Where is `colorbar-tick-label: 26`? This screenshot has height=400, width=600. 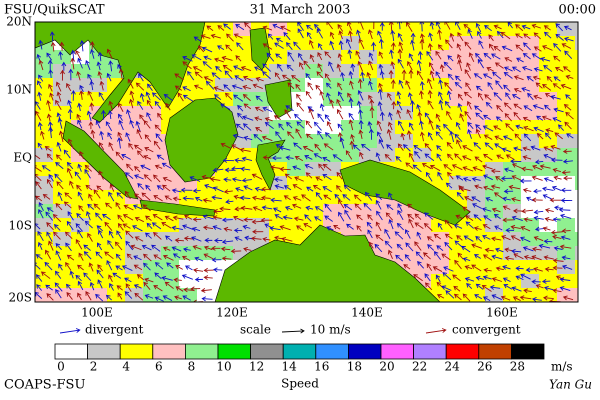 colorbar-tick-label: 26 is located at coordinates (484, 367).